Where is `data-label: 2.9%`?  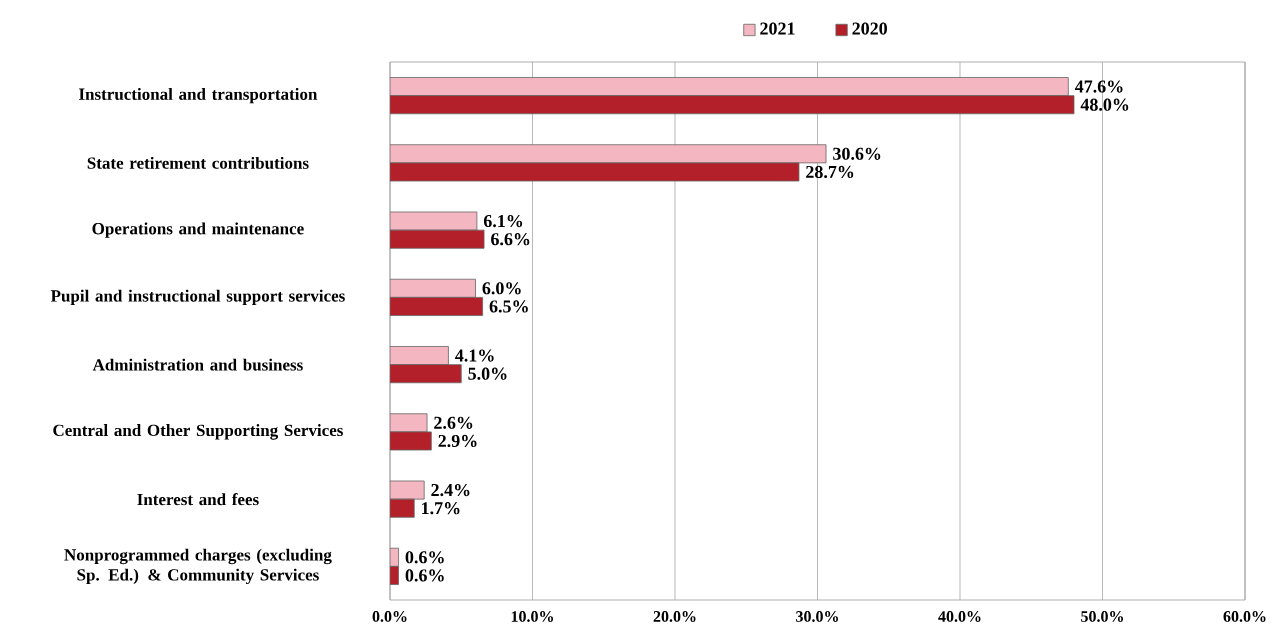
data-label: 2.9% is located at coordinates (457, 441).